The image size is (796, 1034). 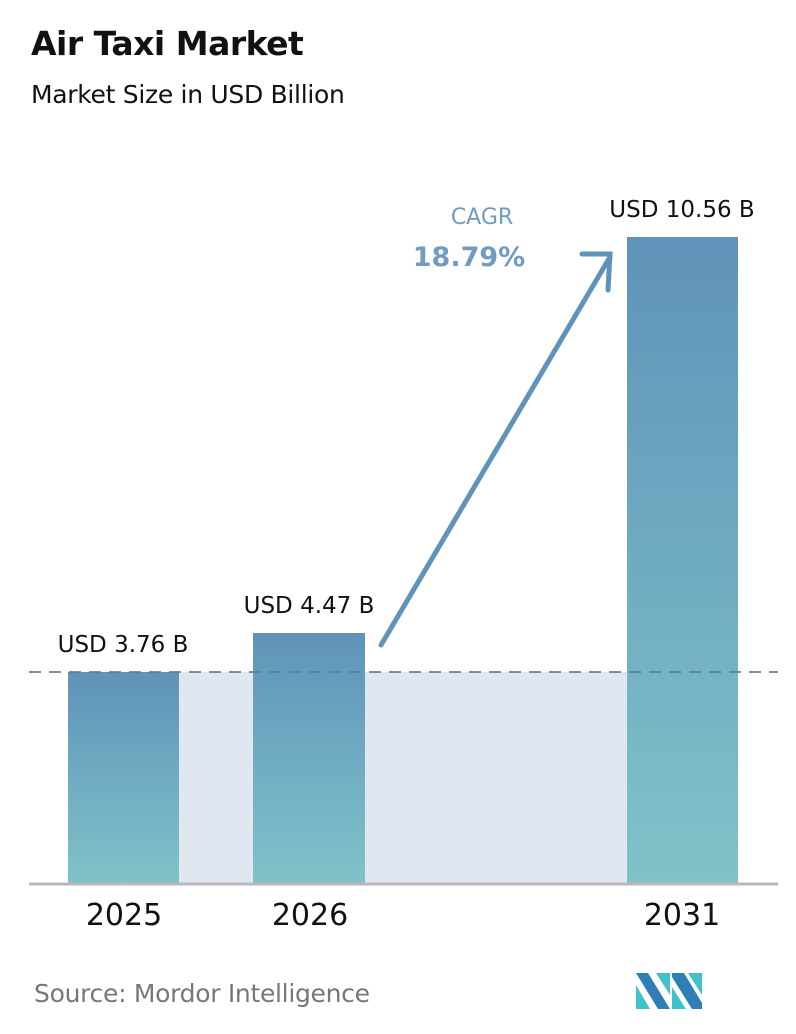 I want to click on category-label-2026: 2026, so click(x=310, y=915).